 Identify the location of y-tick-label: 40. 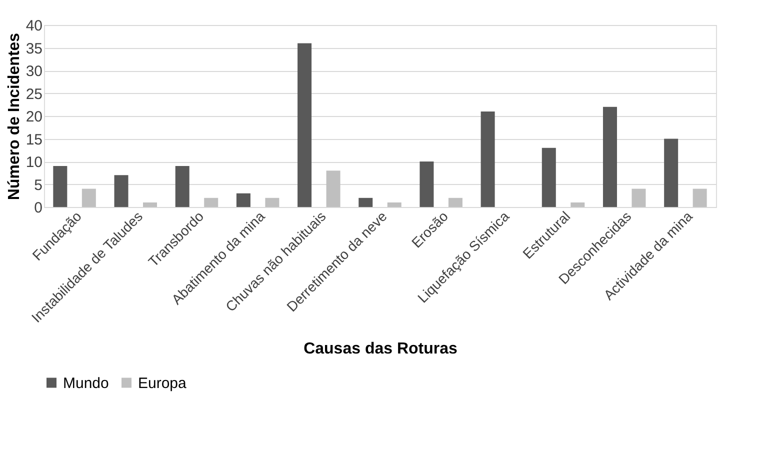
(34, 26).